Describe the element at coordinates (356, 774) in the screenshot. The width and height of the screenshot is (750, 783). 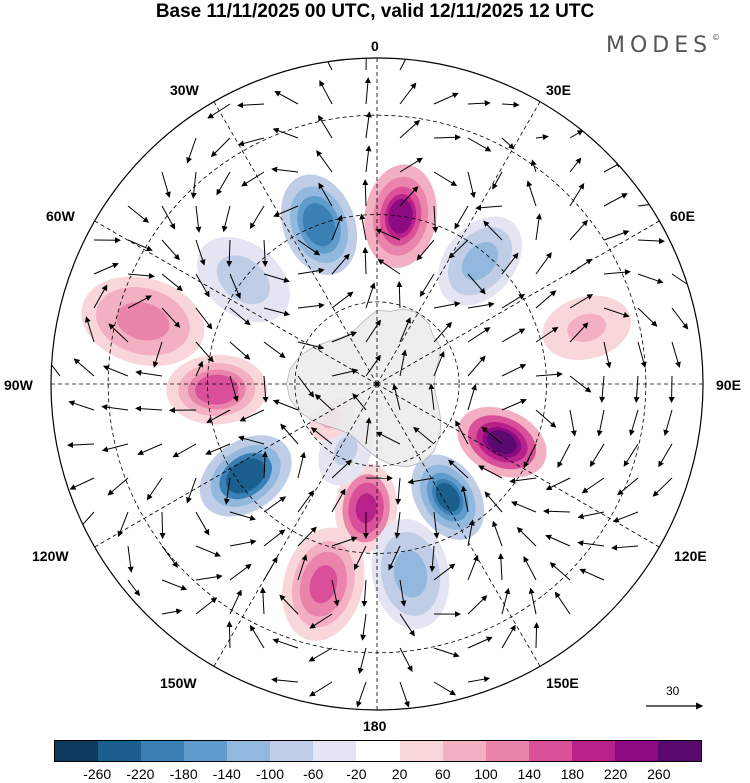
I see `colorbar-tick-label: -20` at that location.